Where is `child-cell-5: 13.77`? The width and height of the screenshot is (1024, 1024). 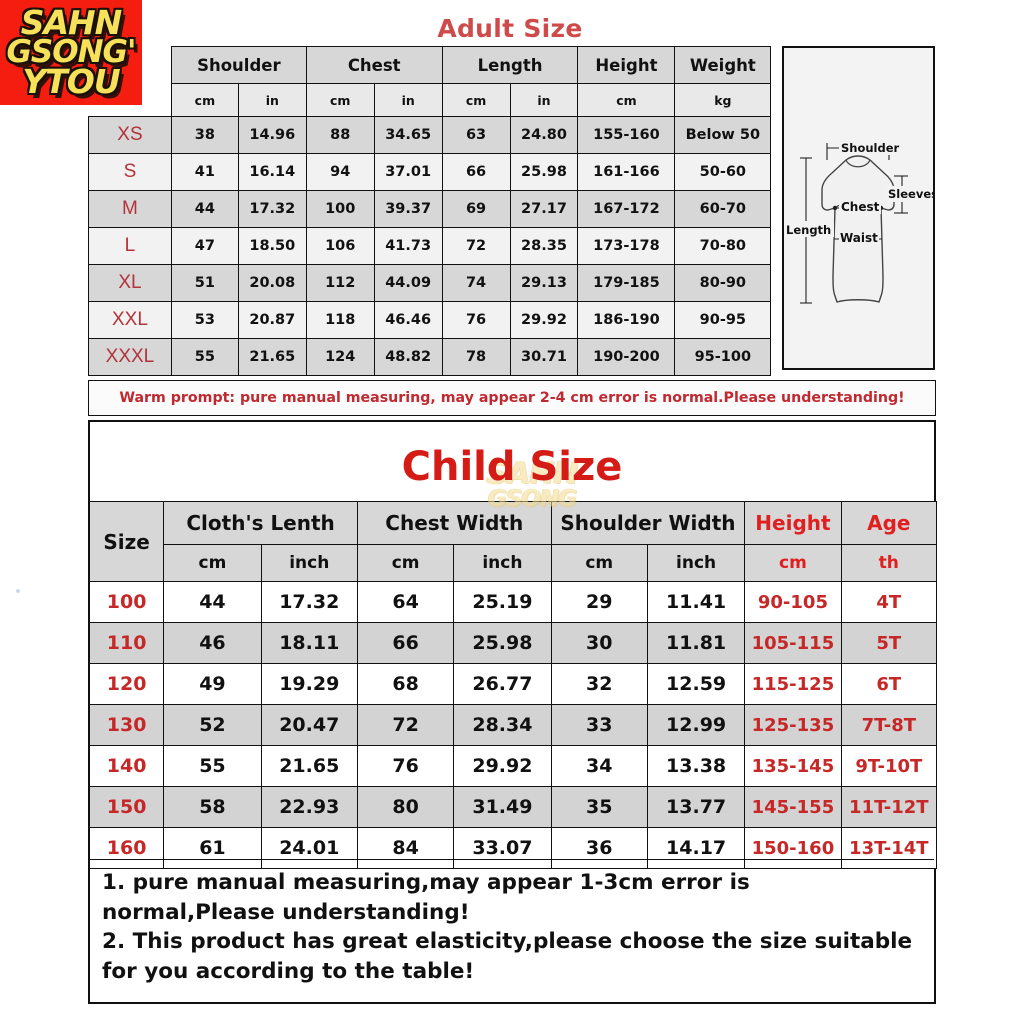
child-cell-5: 13.77 is located at coordinates (696, 807).